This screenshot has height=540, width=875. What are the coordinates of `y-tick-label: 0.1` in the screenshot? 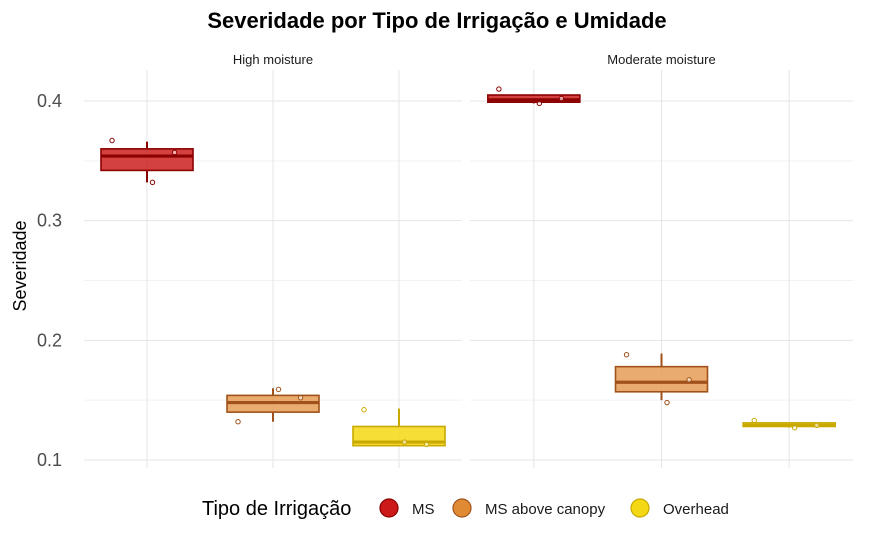 It's located at (49, 460).